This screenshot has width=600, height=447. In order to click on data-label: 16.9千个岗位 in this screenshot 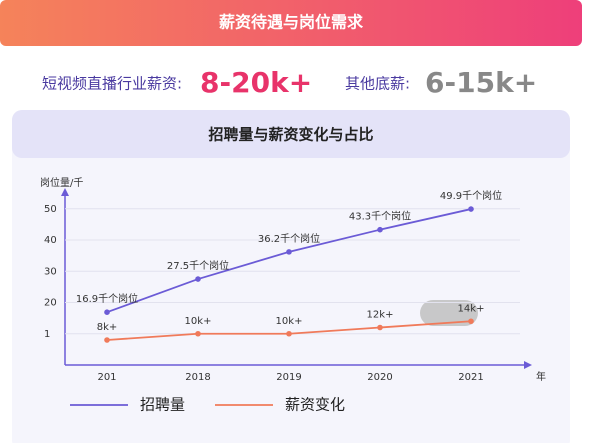, I will do `click(107, 298)`.